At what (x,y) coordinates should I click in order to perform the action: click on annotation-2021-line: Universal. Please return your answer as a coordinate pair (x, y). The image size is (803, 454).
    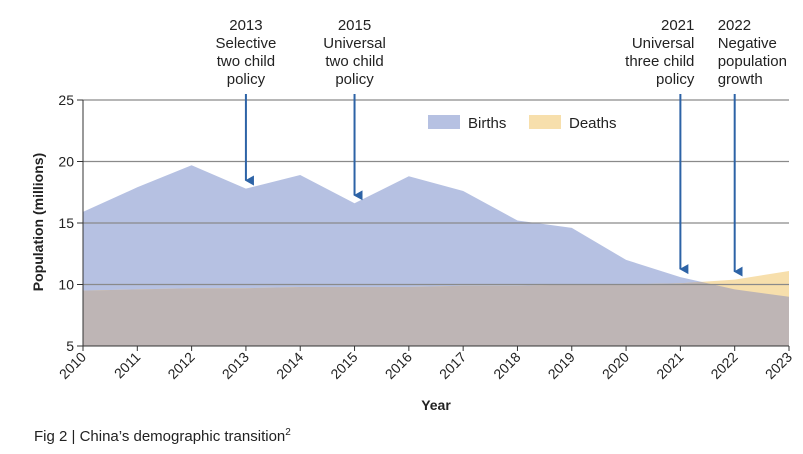
    Looking at the image, I should click on (663, 43).